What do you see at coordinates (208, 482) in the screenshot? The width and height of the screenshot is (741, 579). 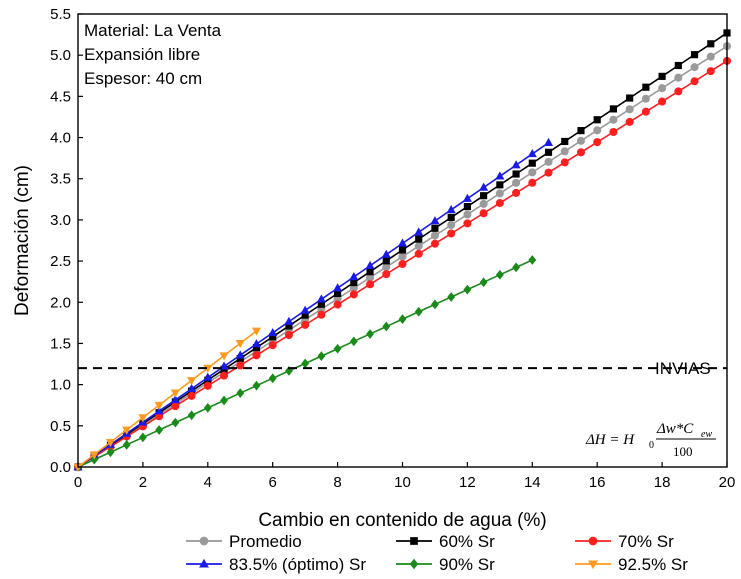 I see `x-tick-label: 4` at bounding box center [208, 482].